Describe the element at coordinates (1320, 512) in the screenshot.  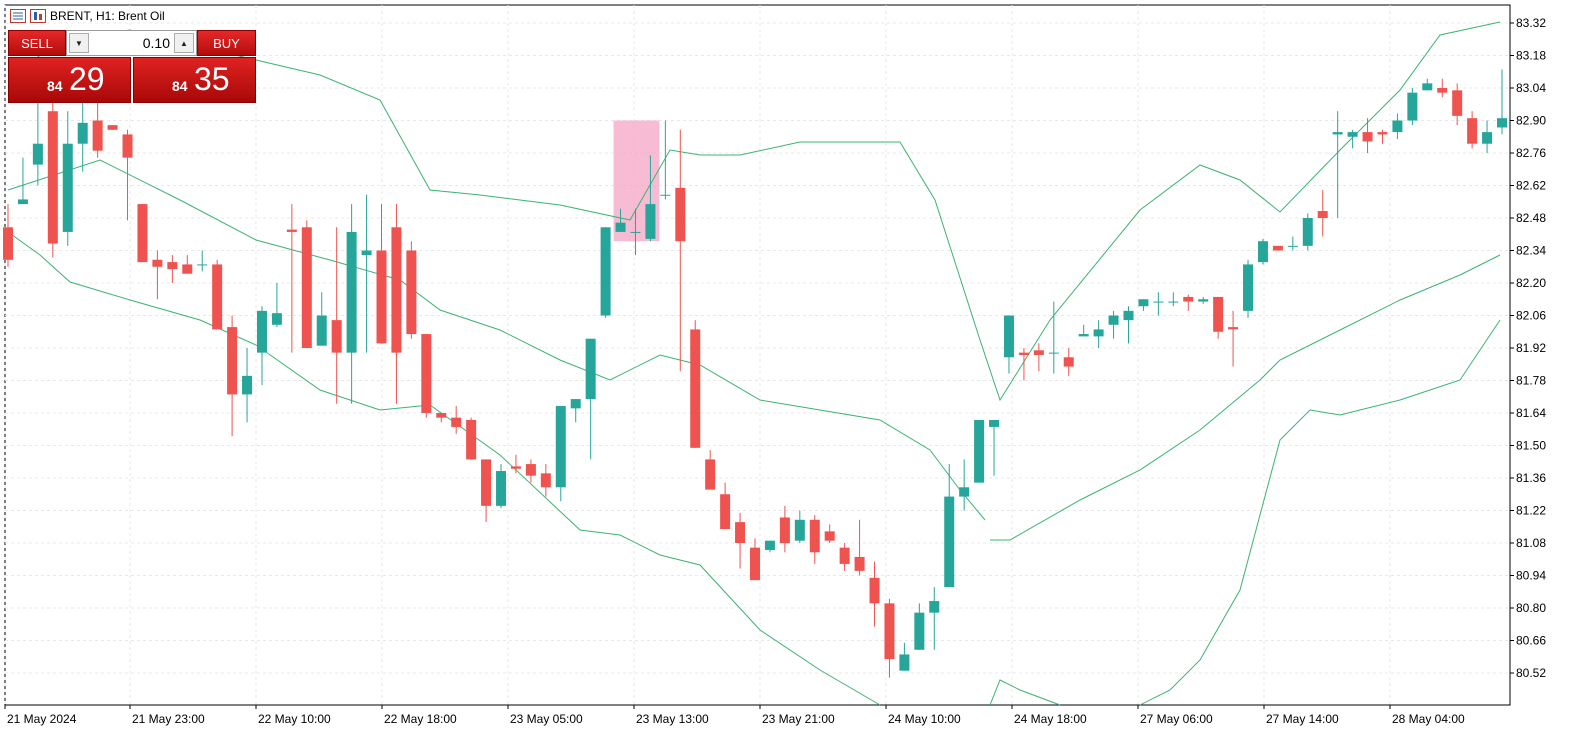
I see `bollinger-lower-band-right` at that location.